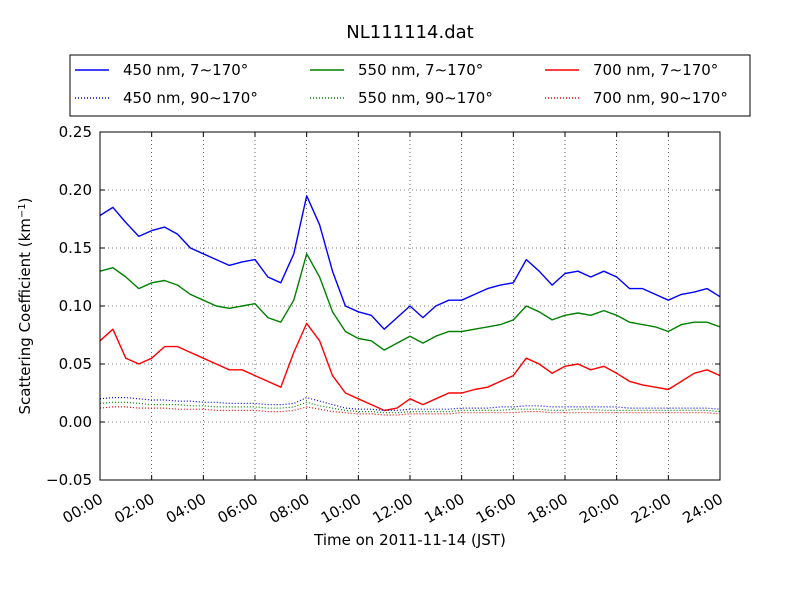 This screenshot has height=600, width=800. I want to click on y-tick-label: 0.00, so click(75, 422).